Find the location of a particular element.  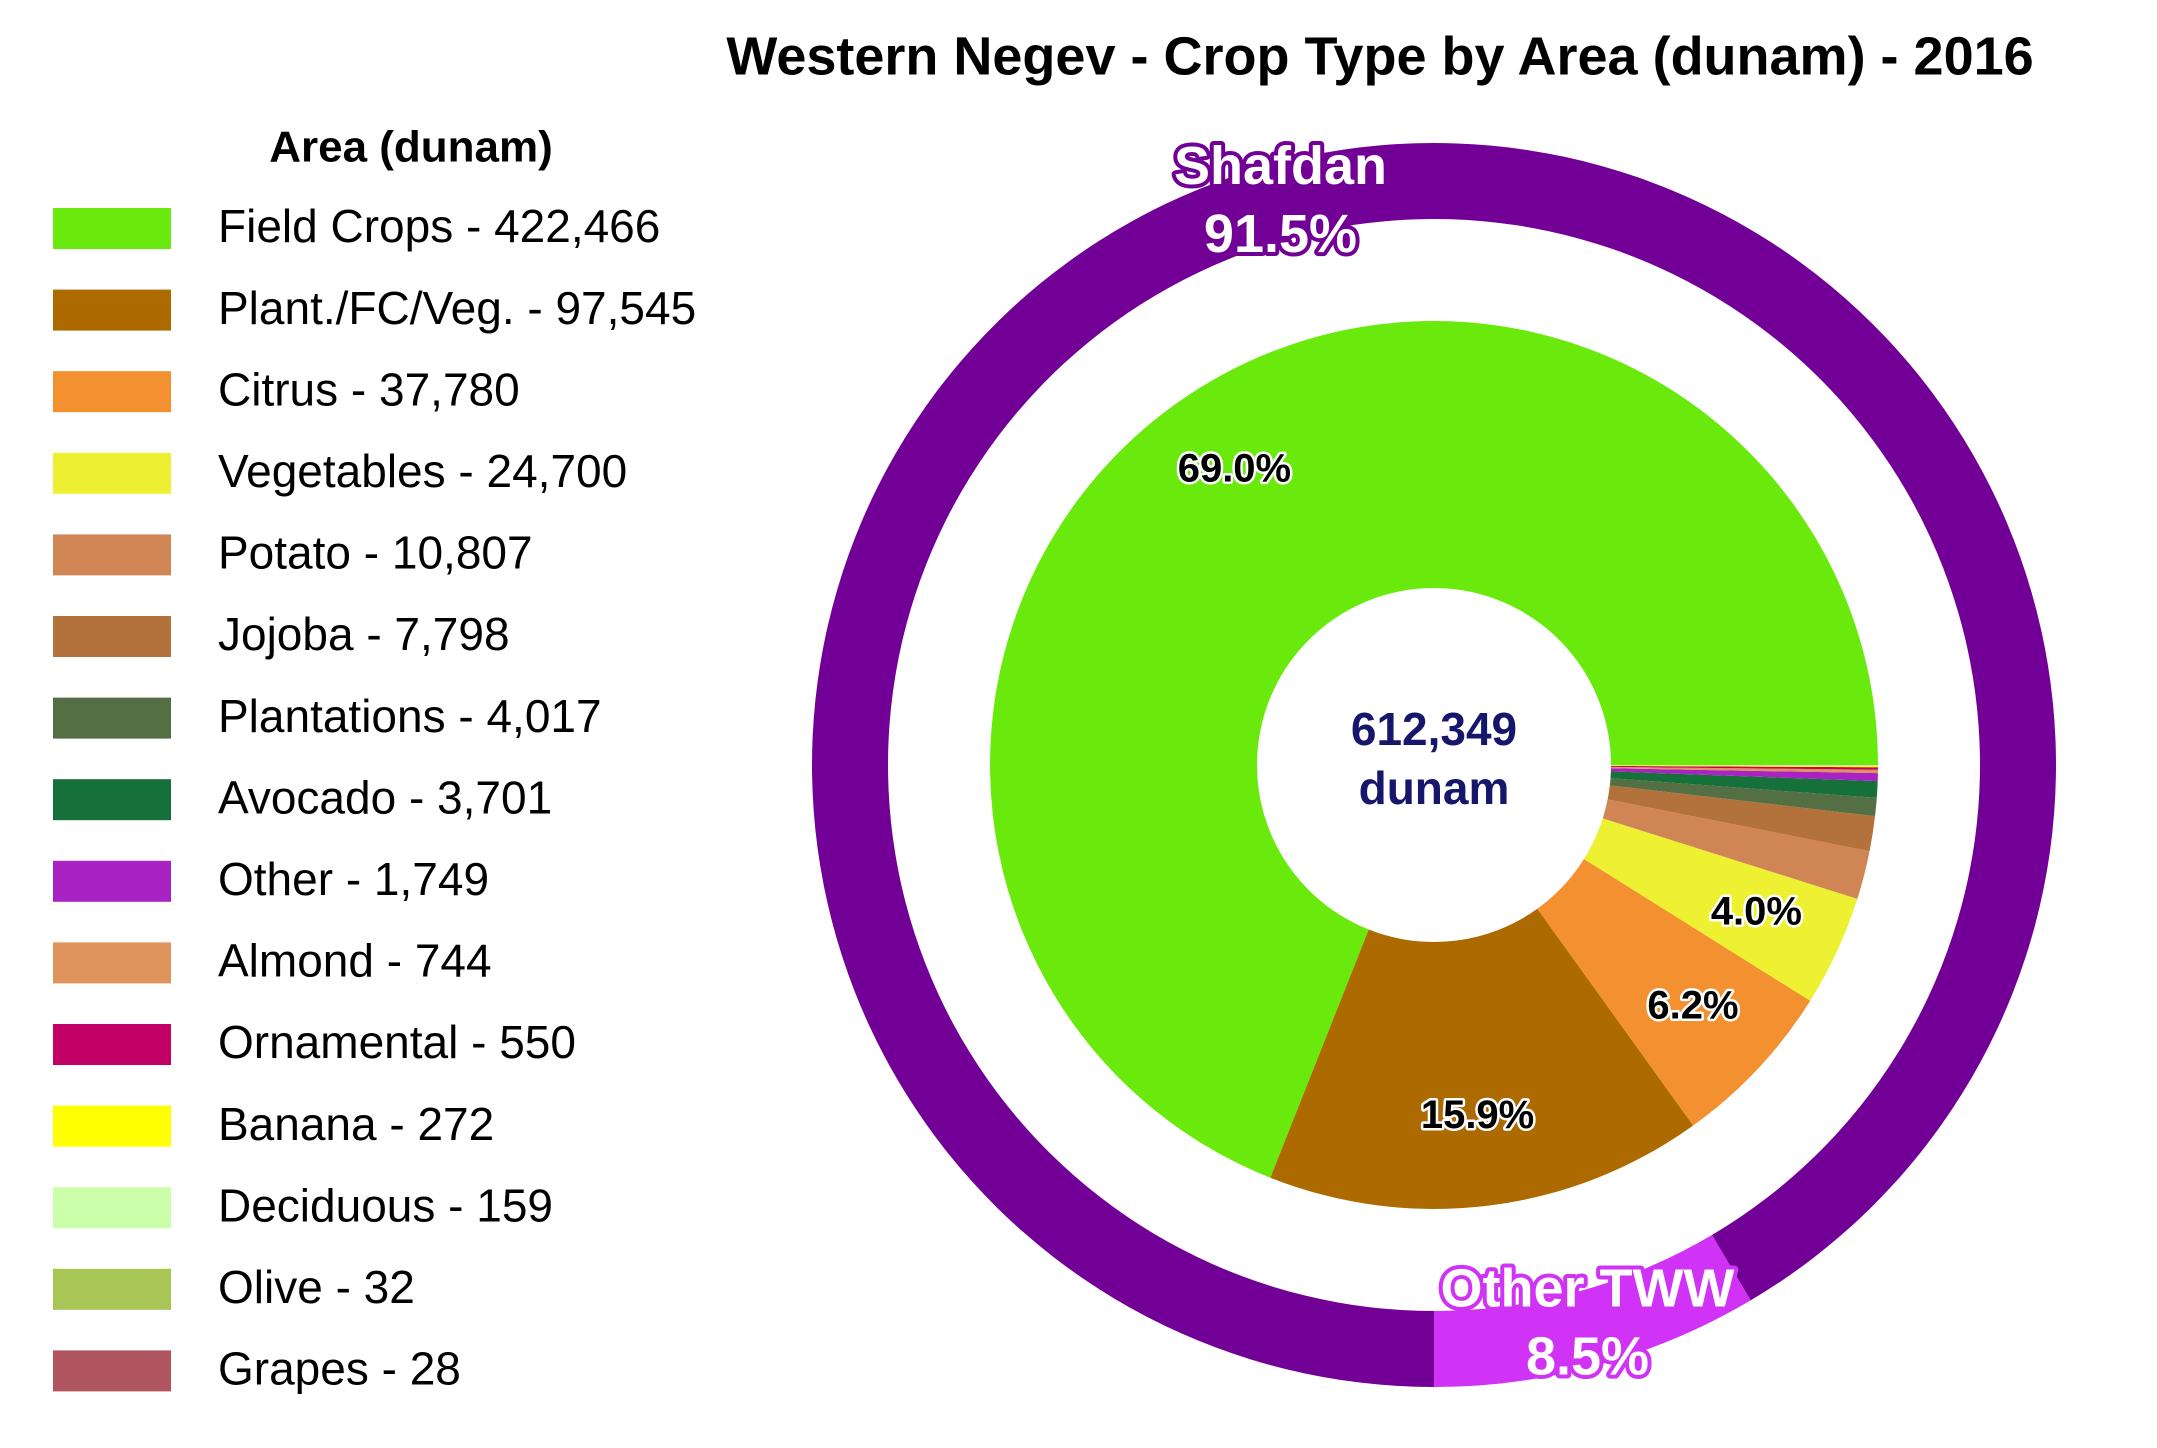

center-label: dunam is located at coordinates (1434, 788).